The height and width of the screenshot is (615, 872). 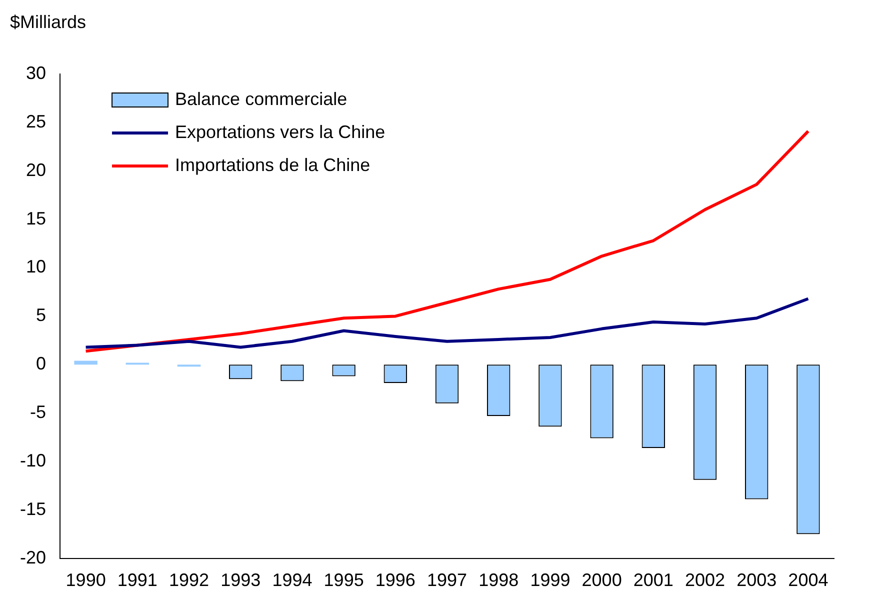 What do you see at coordinates (38, 412) in the screenshot?
I see `y-tick-label: -5` at bounding box center [38, 412].